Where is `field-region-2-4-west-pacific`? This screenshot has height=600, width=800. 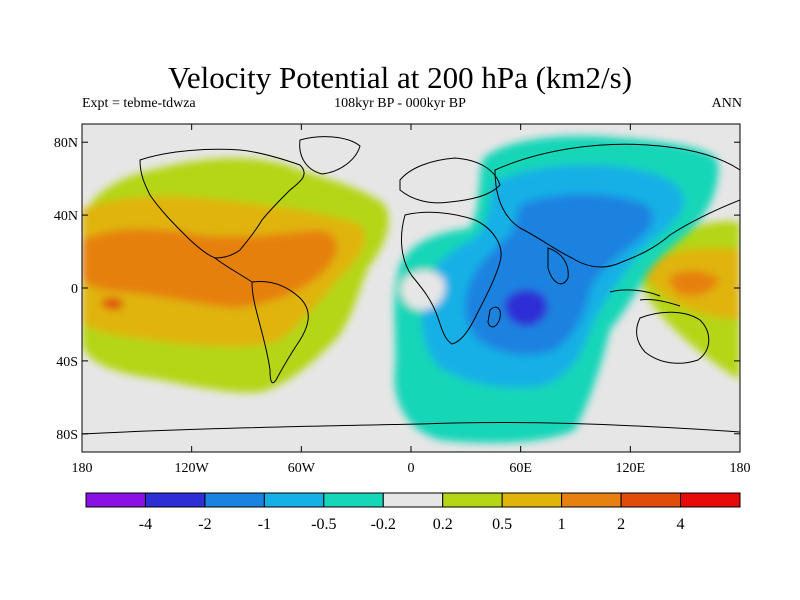 field-region-2-4-west-pacific is located at coordinates (694, 283).